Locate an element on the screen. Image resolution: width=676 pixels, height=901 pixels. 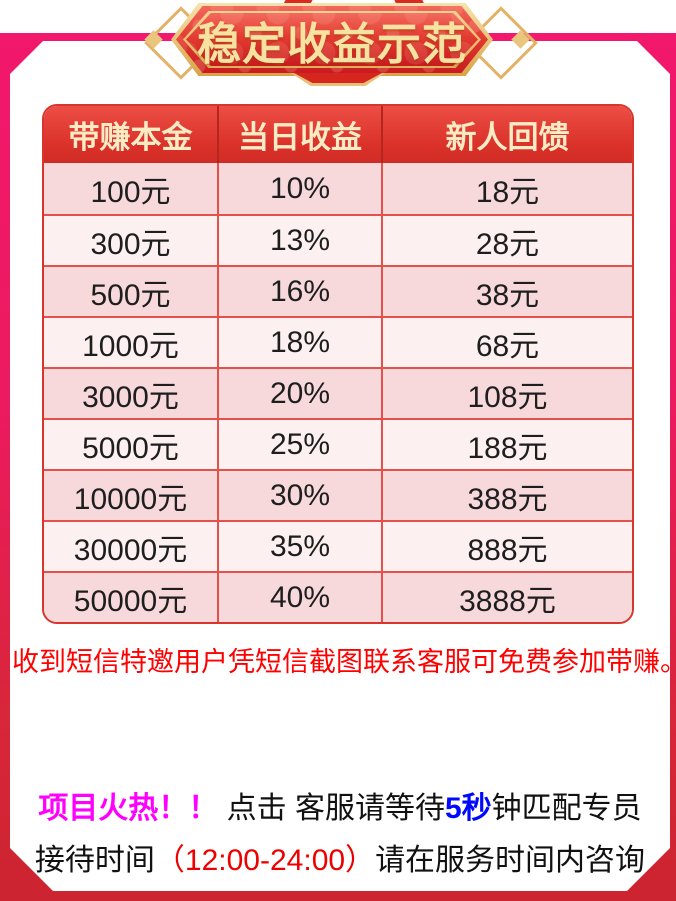
table-row: 100元 10% 18元 is located at coordinates (338, 188).